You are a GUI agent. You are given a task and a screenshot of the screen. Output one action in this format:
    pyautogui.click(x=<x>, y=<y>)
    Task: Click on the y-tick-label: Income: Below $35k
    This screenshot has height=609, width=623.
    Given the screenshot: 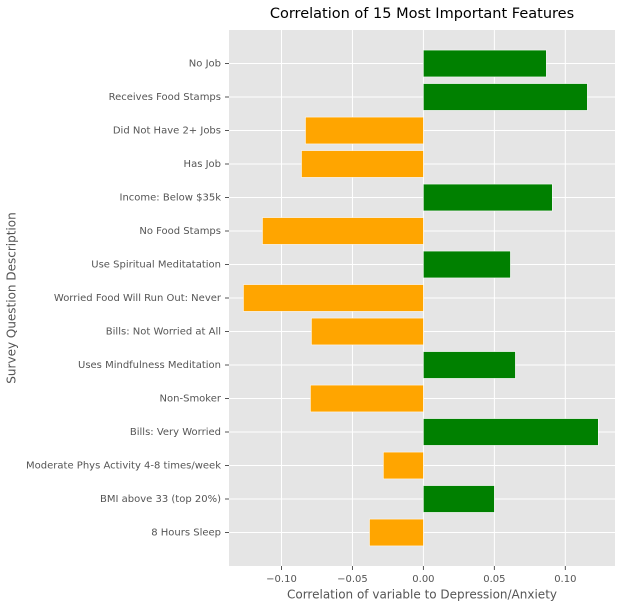 What is the action you would take?
    pyautogui.click(x=171, y=198)
    